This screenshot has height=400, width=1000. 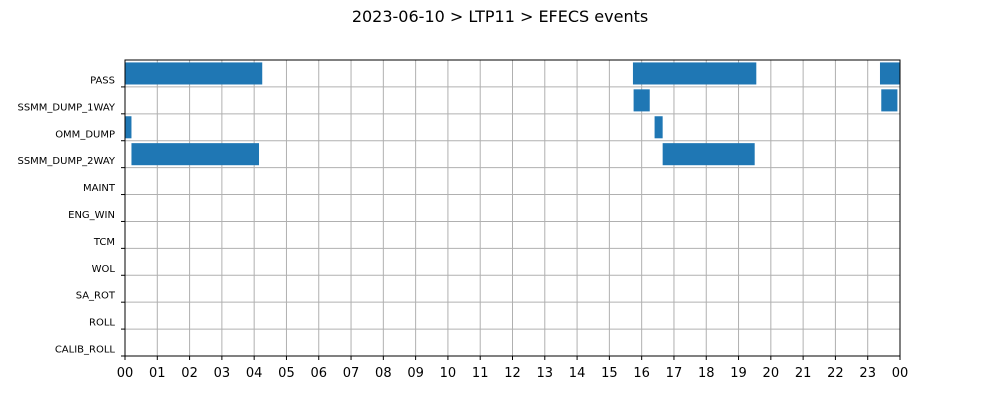 What do you see at coordinates (512, 373) in the screenshot?
I see `x-tick-label: 12` at bounding box center [512, 373].